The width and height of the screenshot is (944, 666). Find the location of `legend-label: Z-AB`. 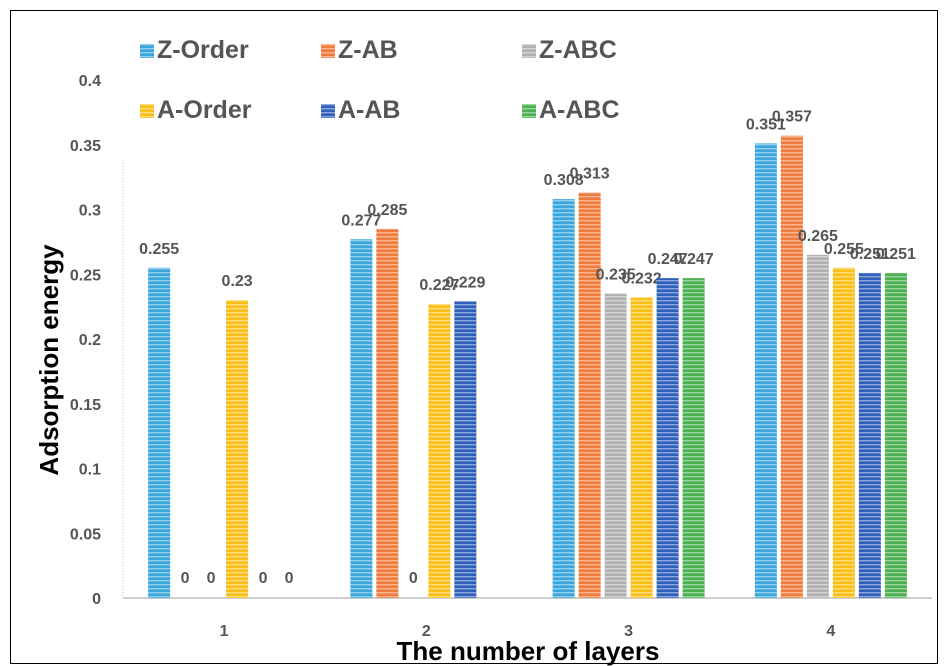

legend-label: Z-AB is located at coordinates (368, 50).